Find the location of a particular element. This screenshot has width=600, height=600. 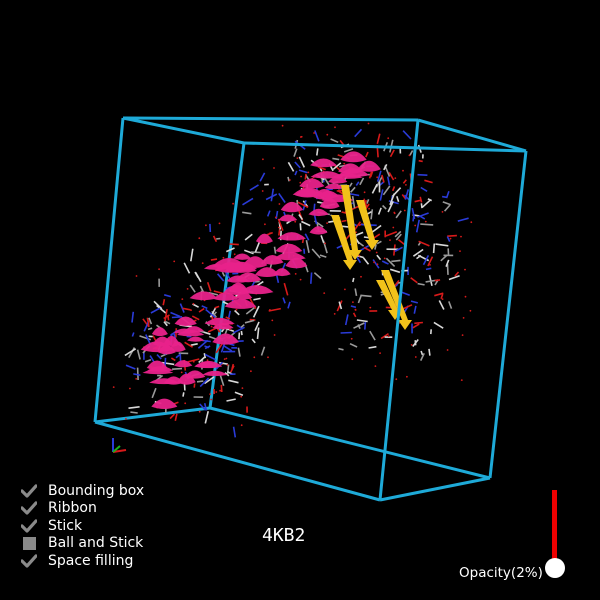

option-space-filling: Space filling is located at coordinates (82, 561).